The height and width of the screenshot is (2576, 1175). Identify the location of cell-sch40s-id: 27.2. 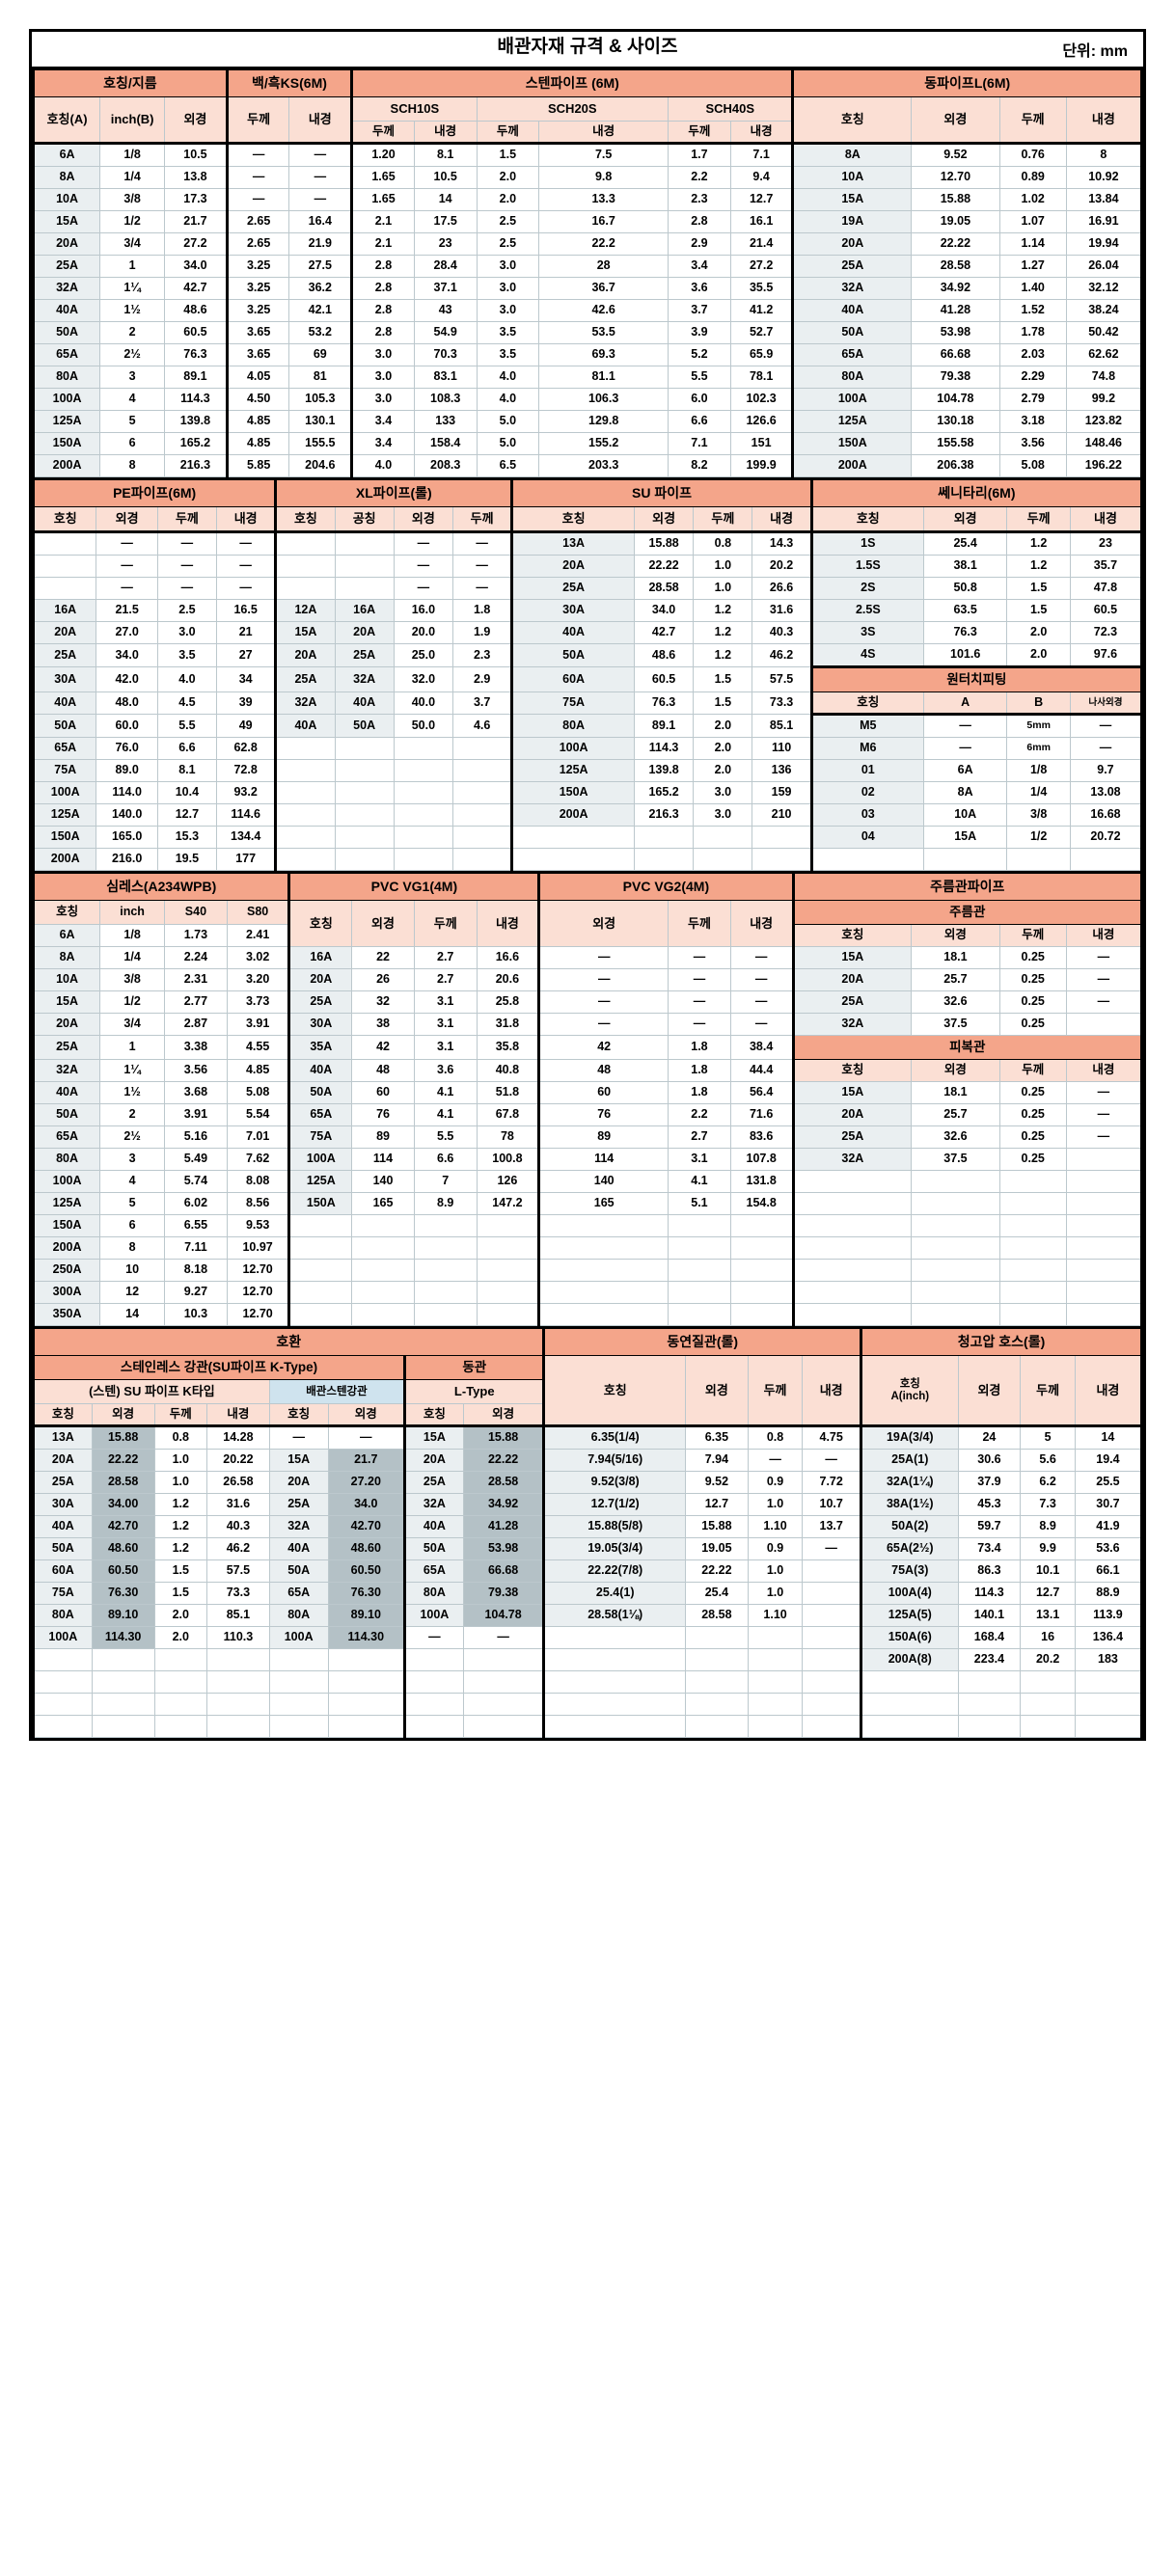
(761, 266).